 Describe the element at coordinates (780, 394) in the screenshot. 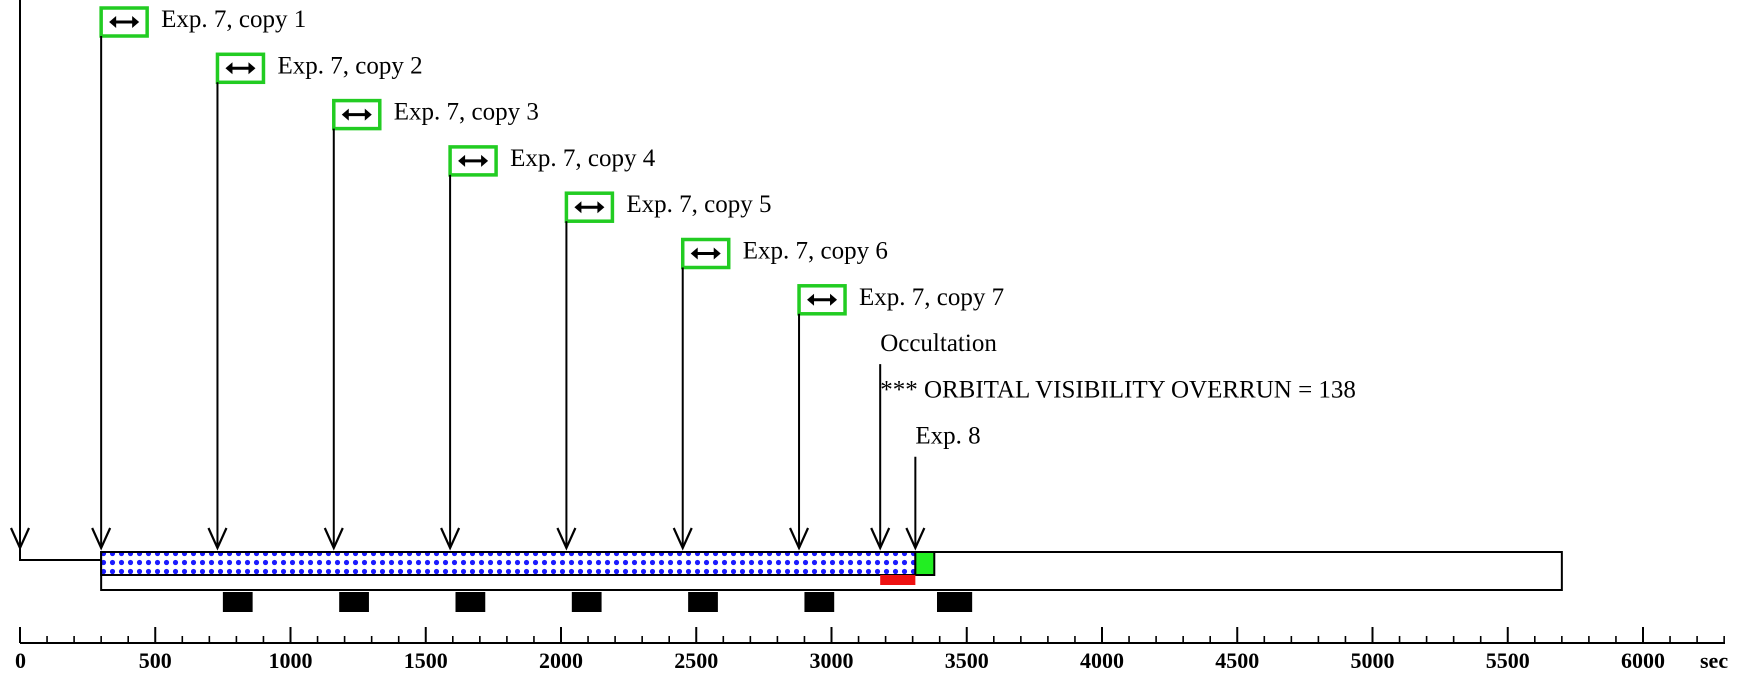

I see `event-6: Exp. 7, copy 6` at that location.